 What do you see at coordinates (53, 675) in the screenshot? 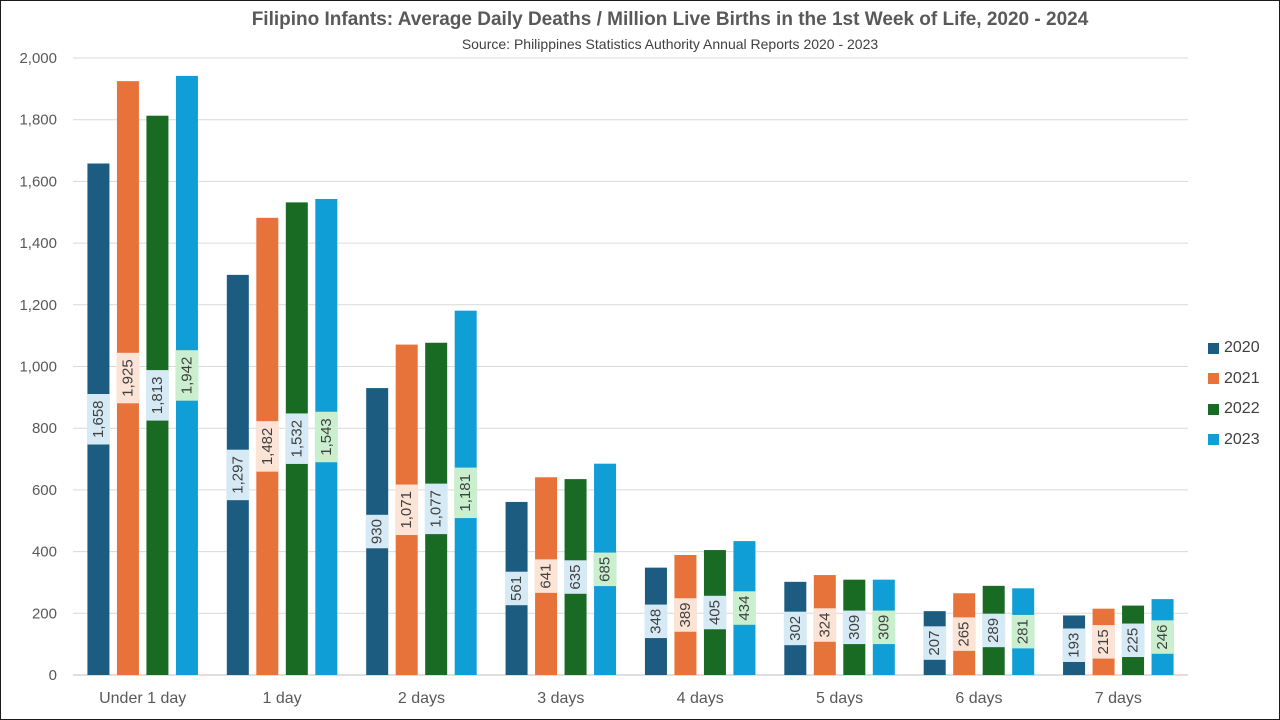
I see `y-tick-label: 0` at bounding box center [53, 675].